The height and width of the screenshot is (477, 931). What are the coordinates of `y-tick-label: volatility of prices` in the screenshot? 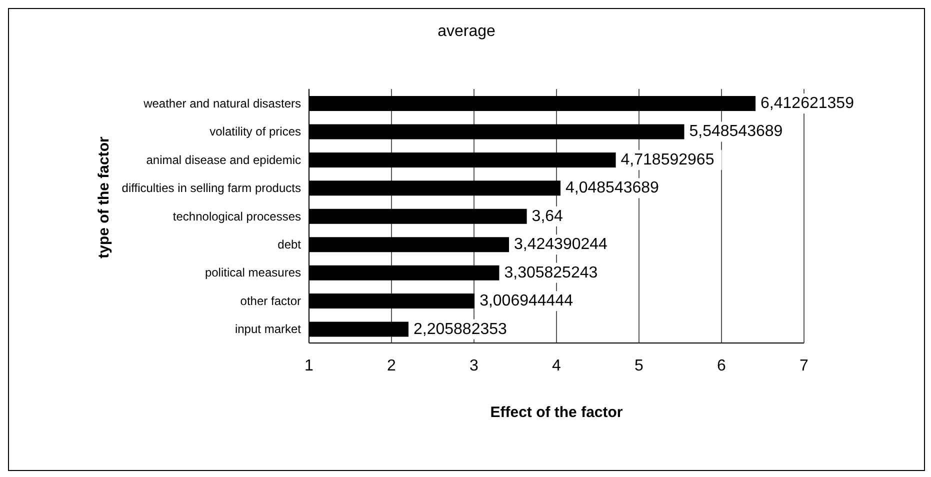 It's located at (255, 131).